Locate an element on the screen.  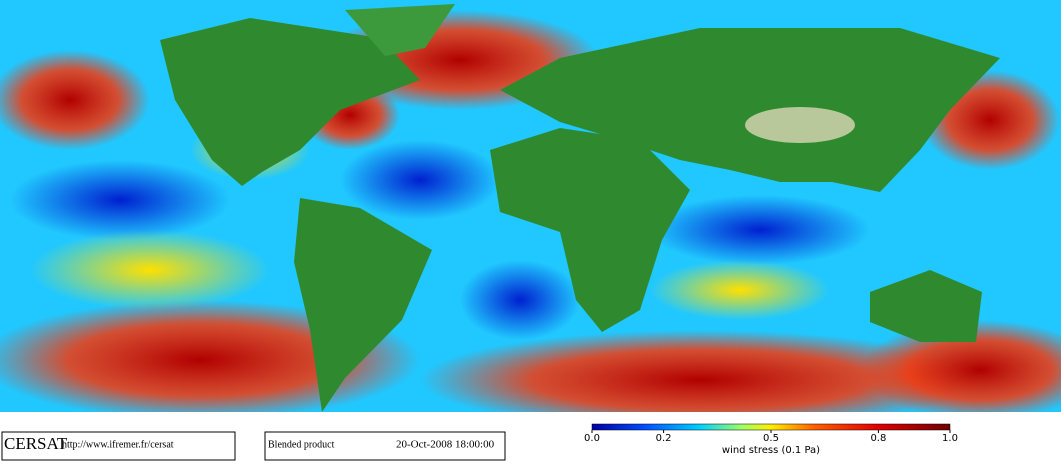
product: Blended product is located at coordinates (301, 444).